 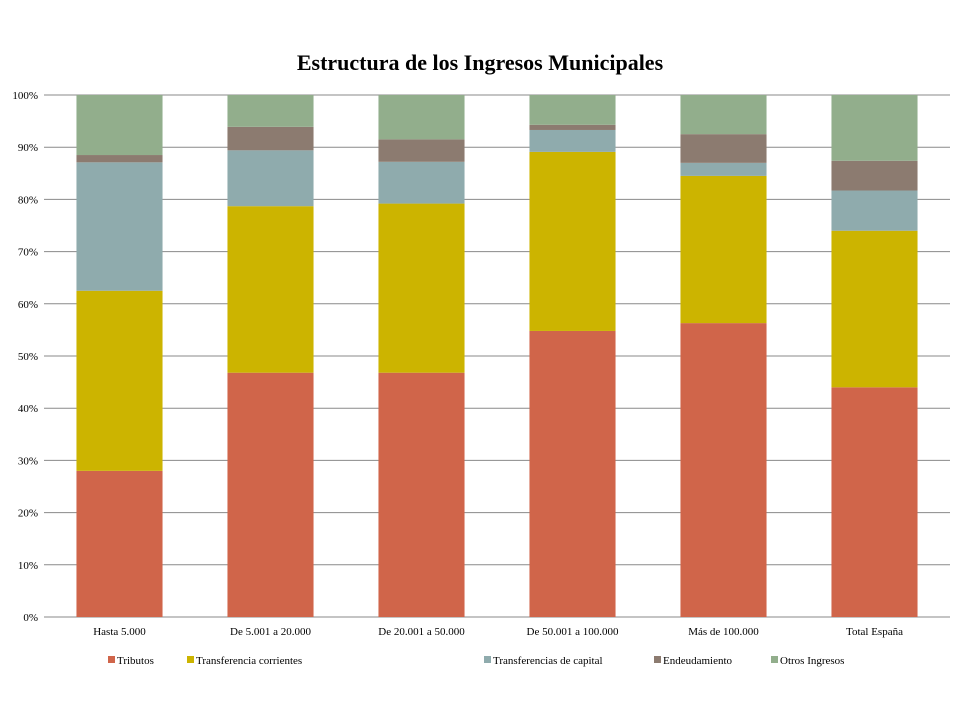 I want to click on x-tick-label: Más de 100.000, so click(x=723, y=632).